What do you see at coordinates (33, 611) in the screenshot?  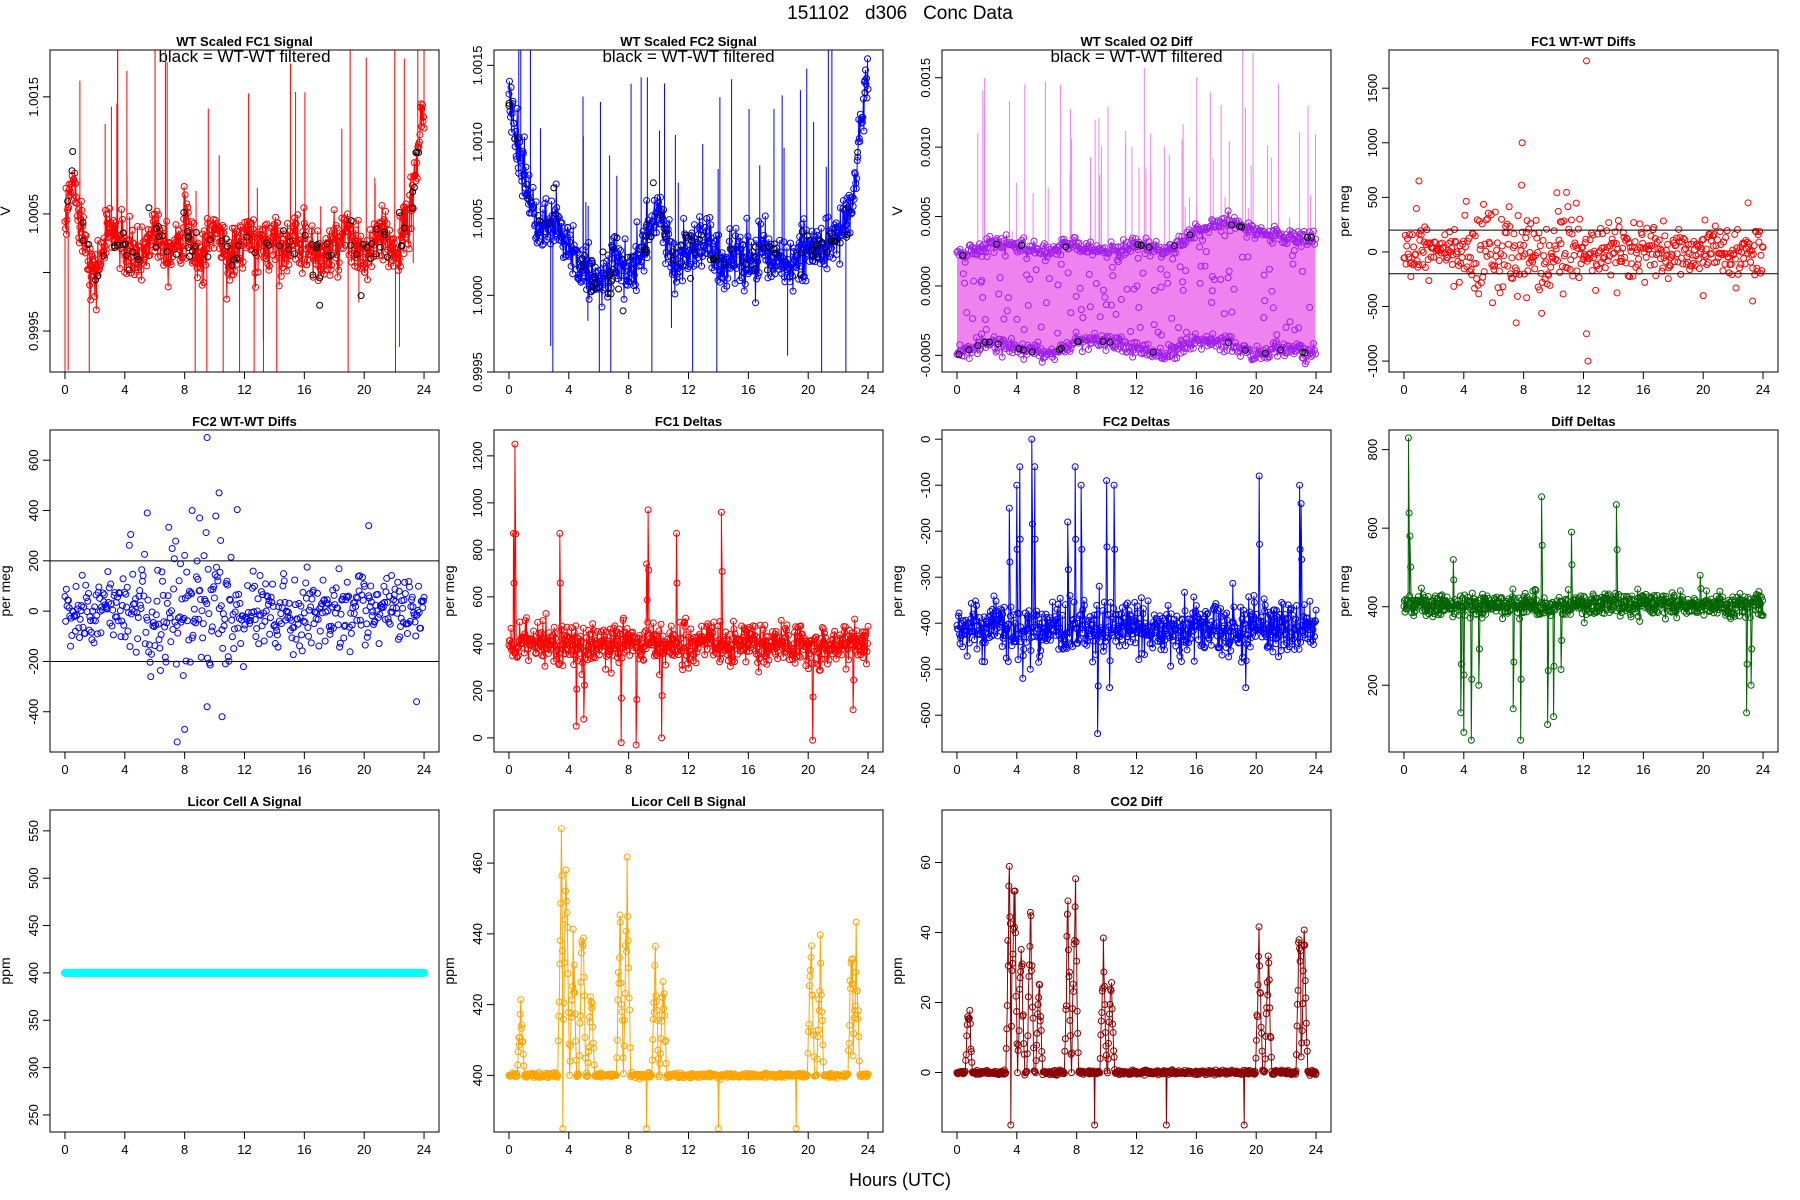 I see `y-tick-label: 0` at bounding box center [33, 611].